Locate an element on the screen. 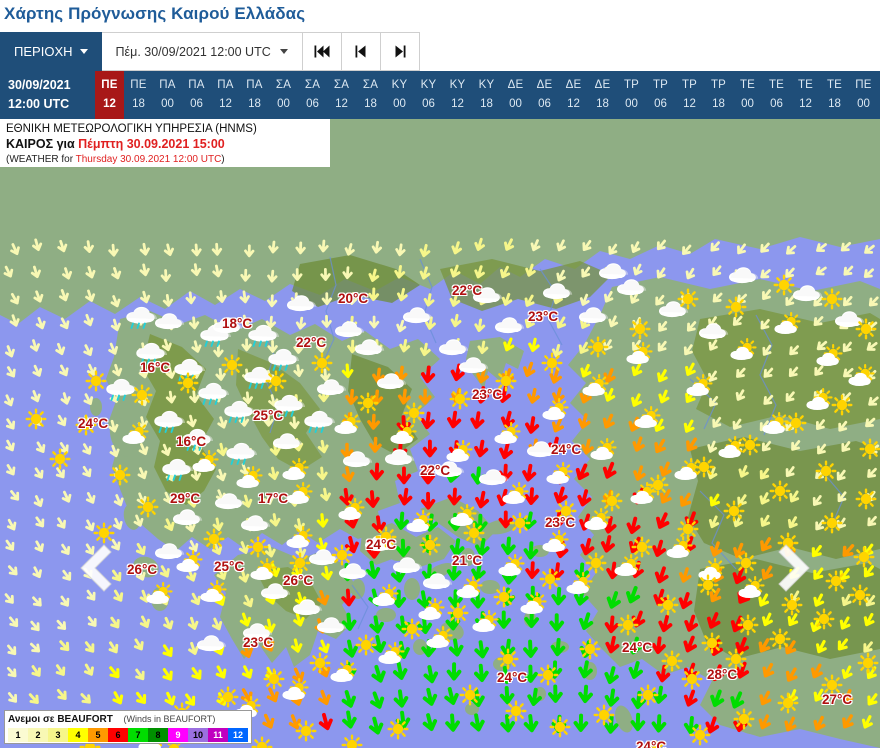 Image resolution: width=880 pixels, height=748 pixels. timeline-cell-day: ΔΕ is located at coordinates (573, 85).